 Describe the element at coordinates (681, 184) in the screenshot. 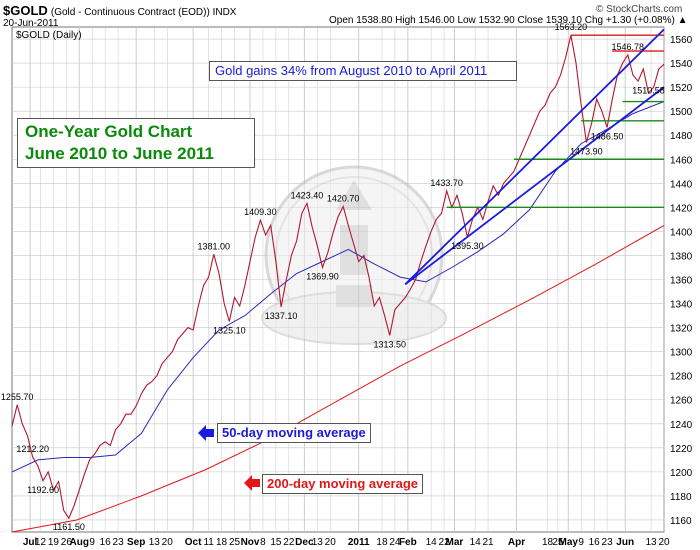

I see `y-tick-label: 1440` at that location.